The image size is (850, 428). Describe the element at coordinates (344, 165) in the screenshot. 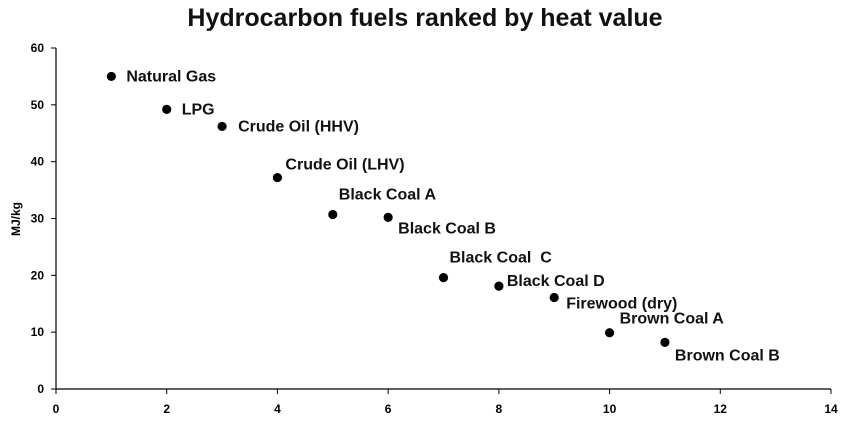

I see `data-label: Crude Oil (LHV)` at that location.